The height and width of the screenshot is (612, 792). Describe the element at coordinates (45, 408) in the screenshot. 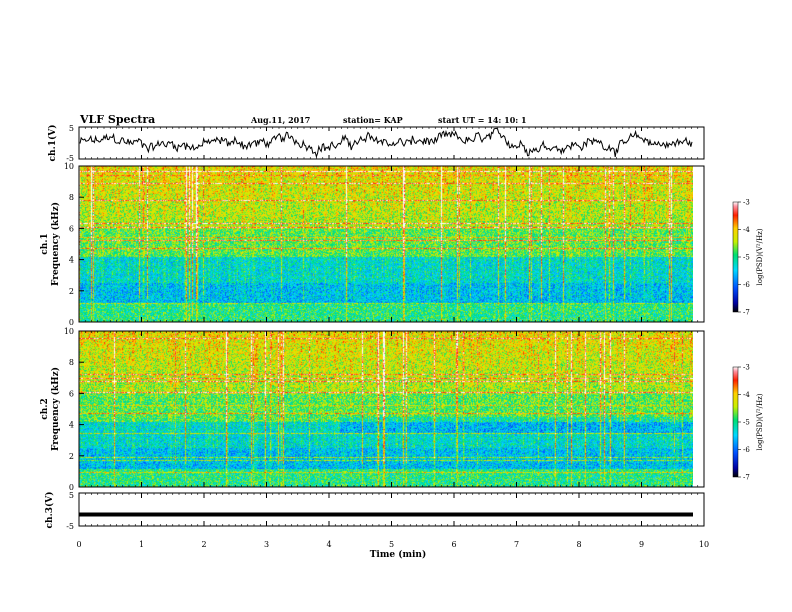

I see `ch2-spectrogram-channel-label: ch.2` at that location.